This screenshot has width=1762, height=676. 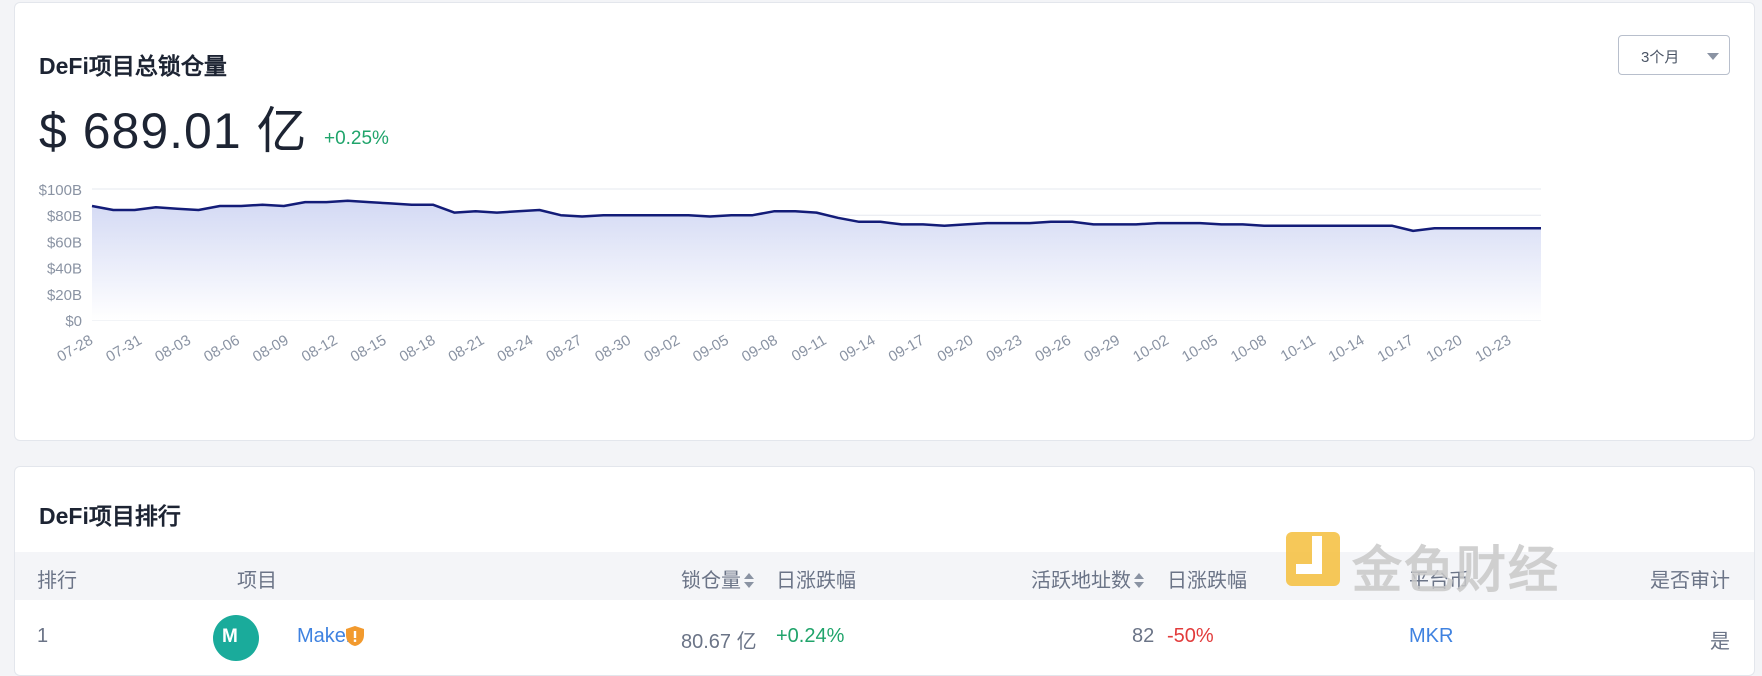 What do you see at coordinates (60, 191) in the screenshot?
I see `y-tick-label: $100B` at bounding box center [60, 191].